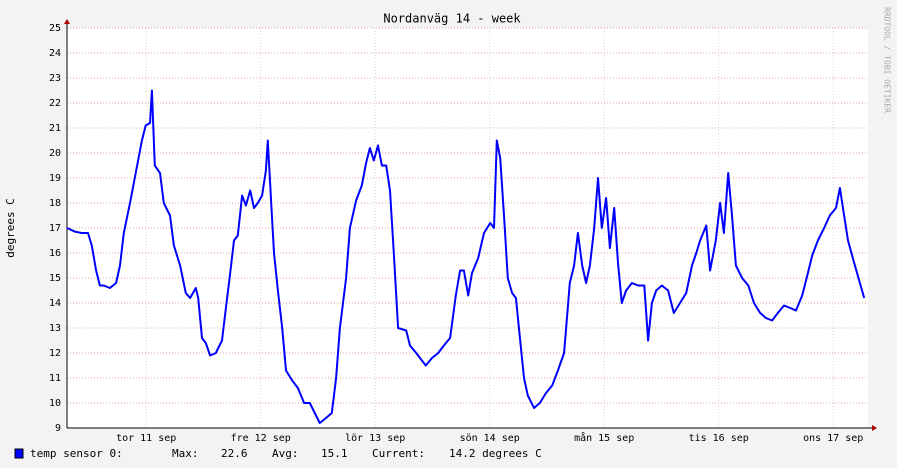 The width and height of the screenshot is (897, 468). Describe the element at coordinates (55, 128) in the screenshot. I see `y-tick-label: 21` at that location.